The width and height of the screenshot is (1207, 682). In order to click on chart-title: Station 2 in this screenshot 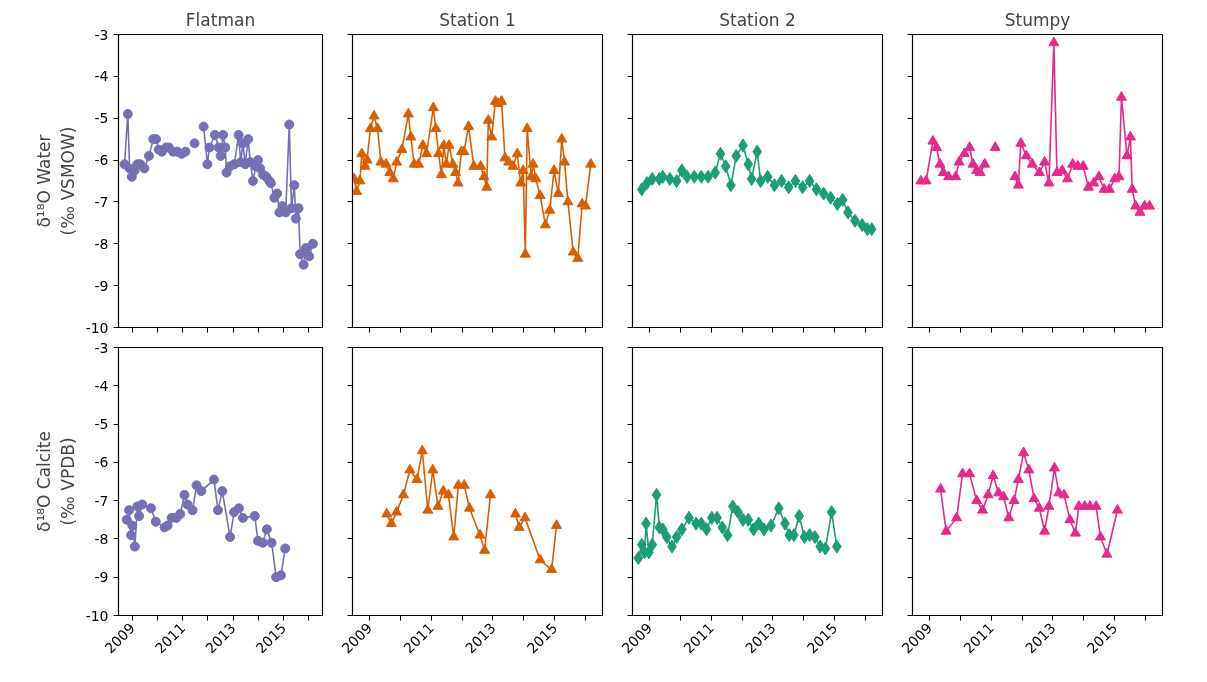, I will do `click(757, 19)`.